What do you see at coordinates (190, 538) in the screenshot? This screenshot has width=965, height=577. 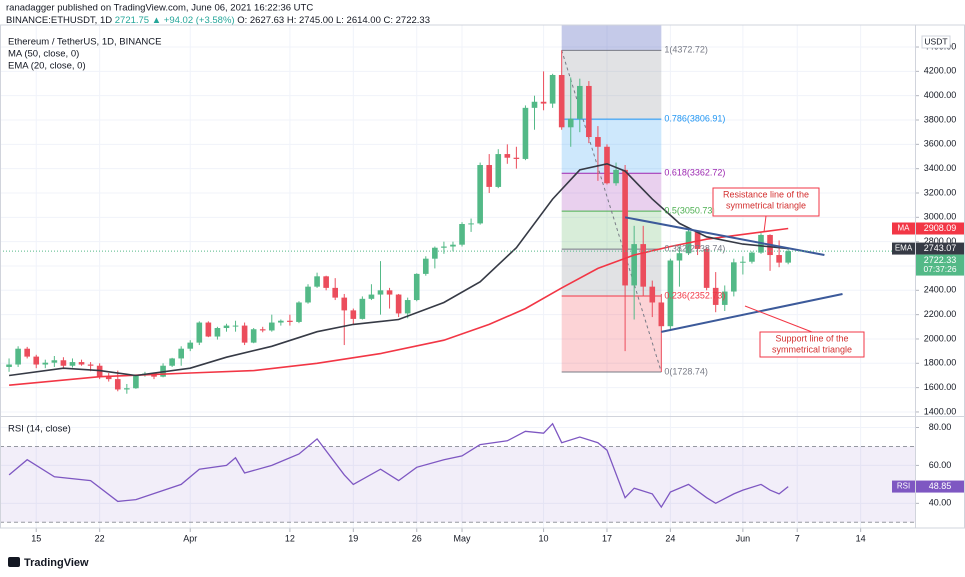 I see `x-tick-label: Apr` at bounding box center [190, 538].